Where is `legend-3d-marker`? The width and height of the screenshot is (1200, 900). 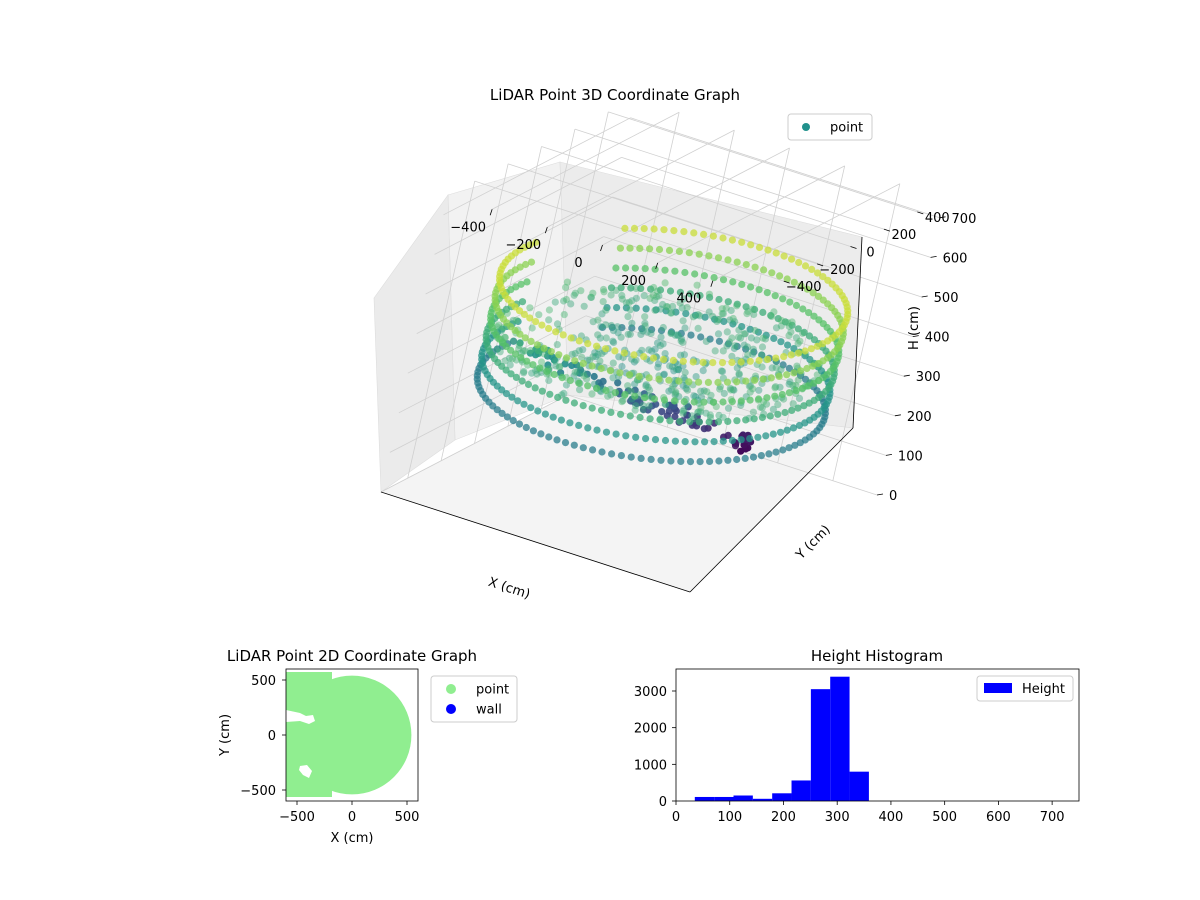
legend-3d-marker is located at coordinates (806, 127).